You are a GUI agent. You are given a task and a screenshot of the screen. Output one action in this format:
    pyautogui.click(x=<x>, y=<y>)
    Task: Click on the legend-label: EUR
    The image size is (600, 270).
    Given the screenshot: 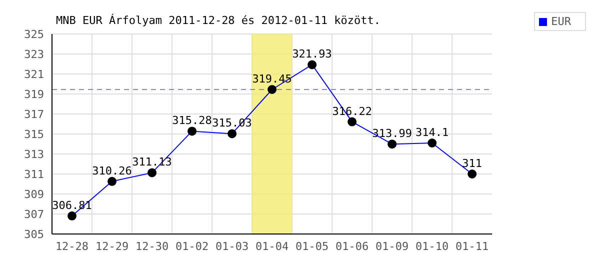 What is the action you would take?
    pyautogui.click(x=561, y=21)
    